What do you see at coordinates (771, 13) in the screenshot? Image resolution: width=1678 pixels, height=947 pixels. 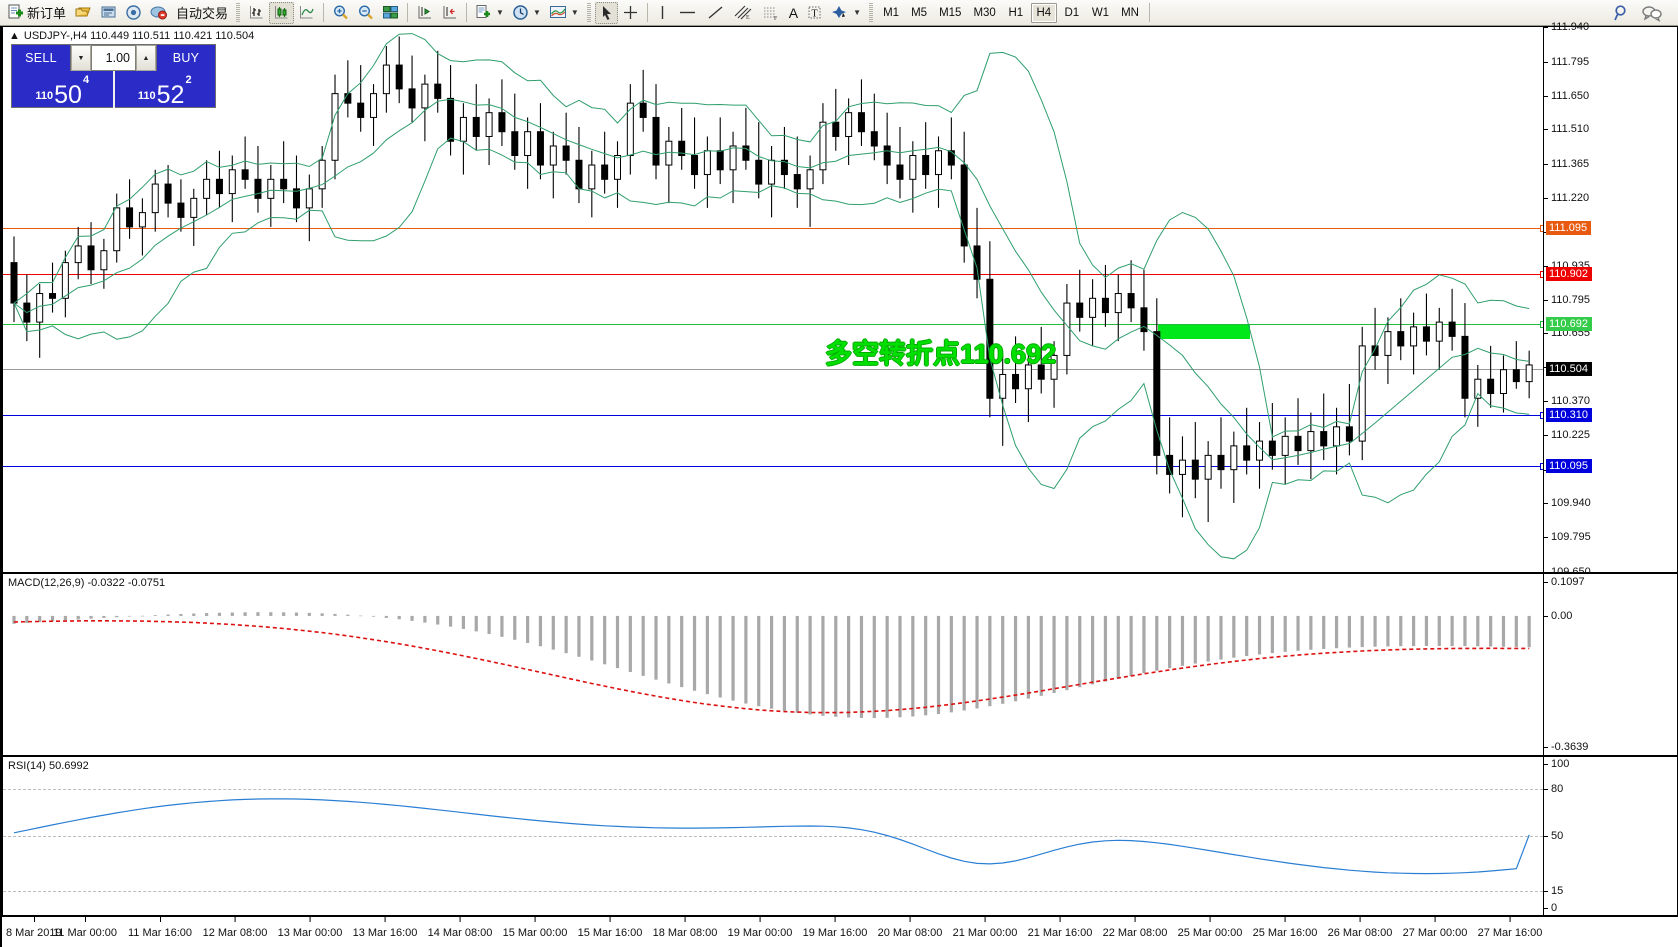 I see `fibonacci-tool-button: F` at bounding box center [771, 13].